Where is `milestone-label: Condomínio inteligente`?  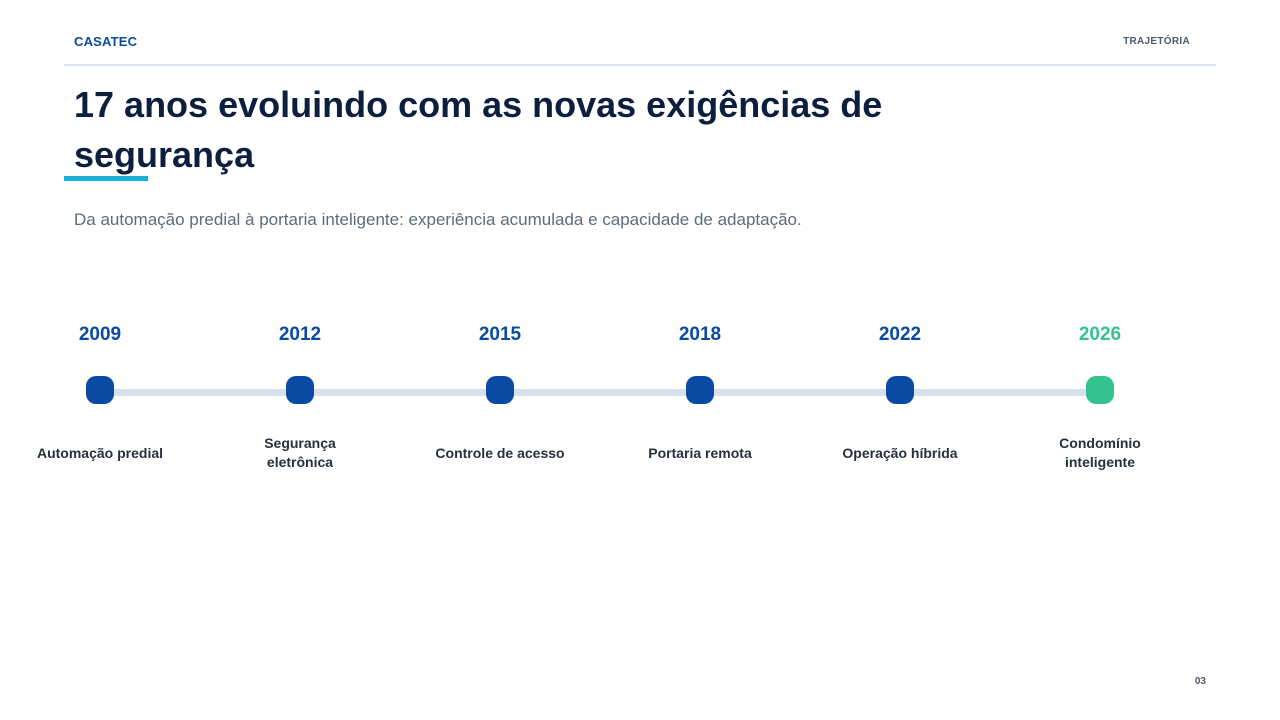 milestone-label: Condomínio inteligente is located at coordinates (1100, 452).